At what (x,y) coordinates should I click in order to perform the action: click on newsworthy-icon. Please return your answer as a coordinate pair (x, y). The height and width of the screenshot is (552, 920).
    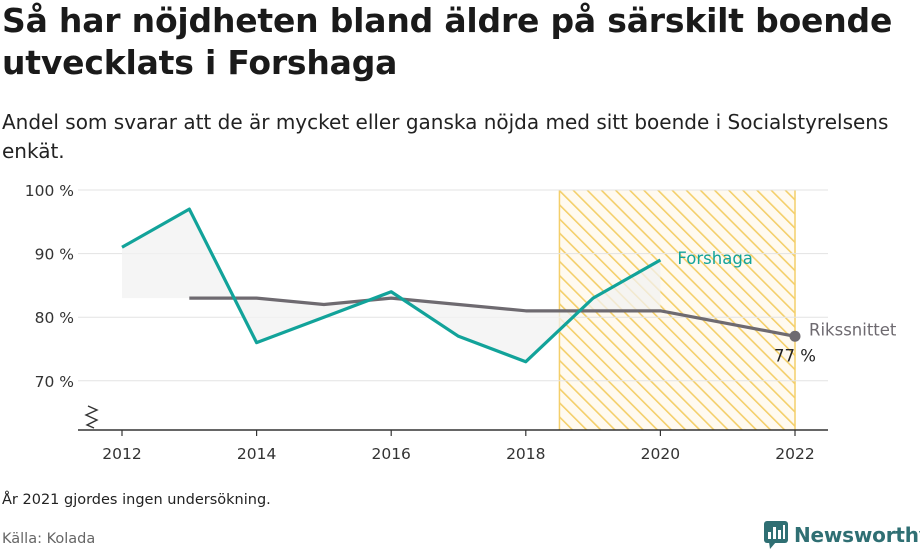
    Looking at the image, I should click on (776, 535).